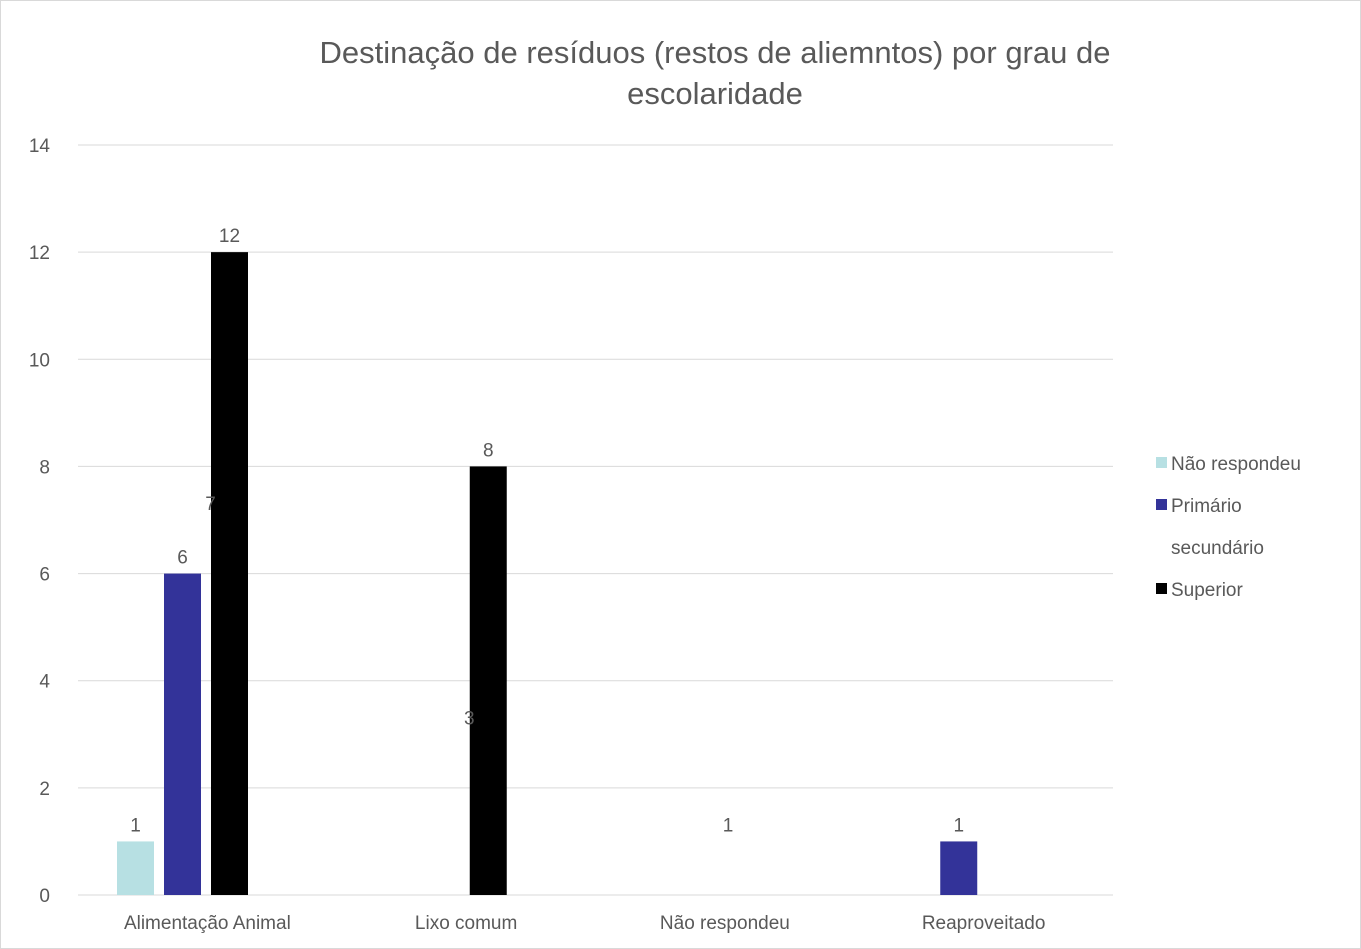 This screenshot has width=1361, height=949. I want to click on data-label: 3, so click(469, 718).